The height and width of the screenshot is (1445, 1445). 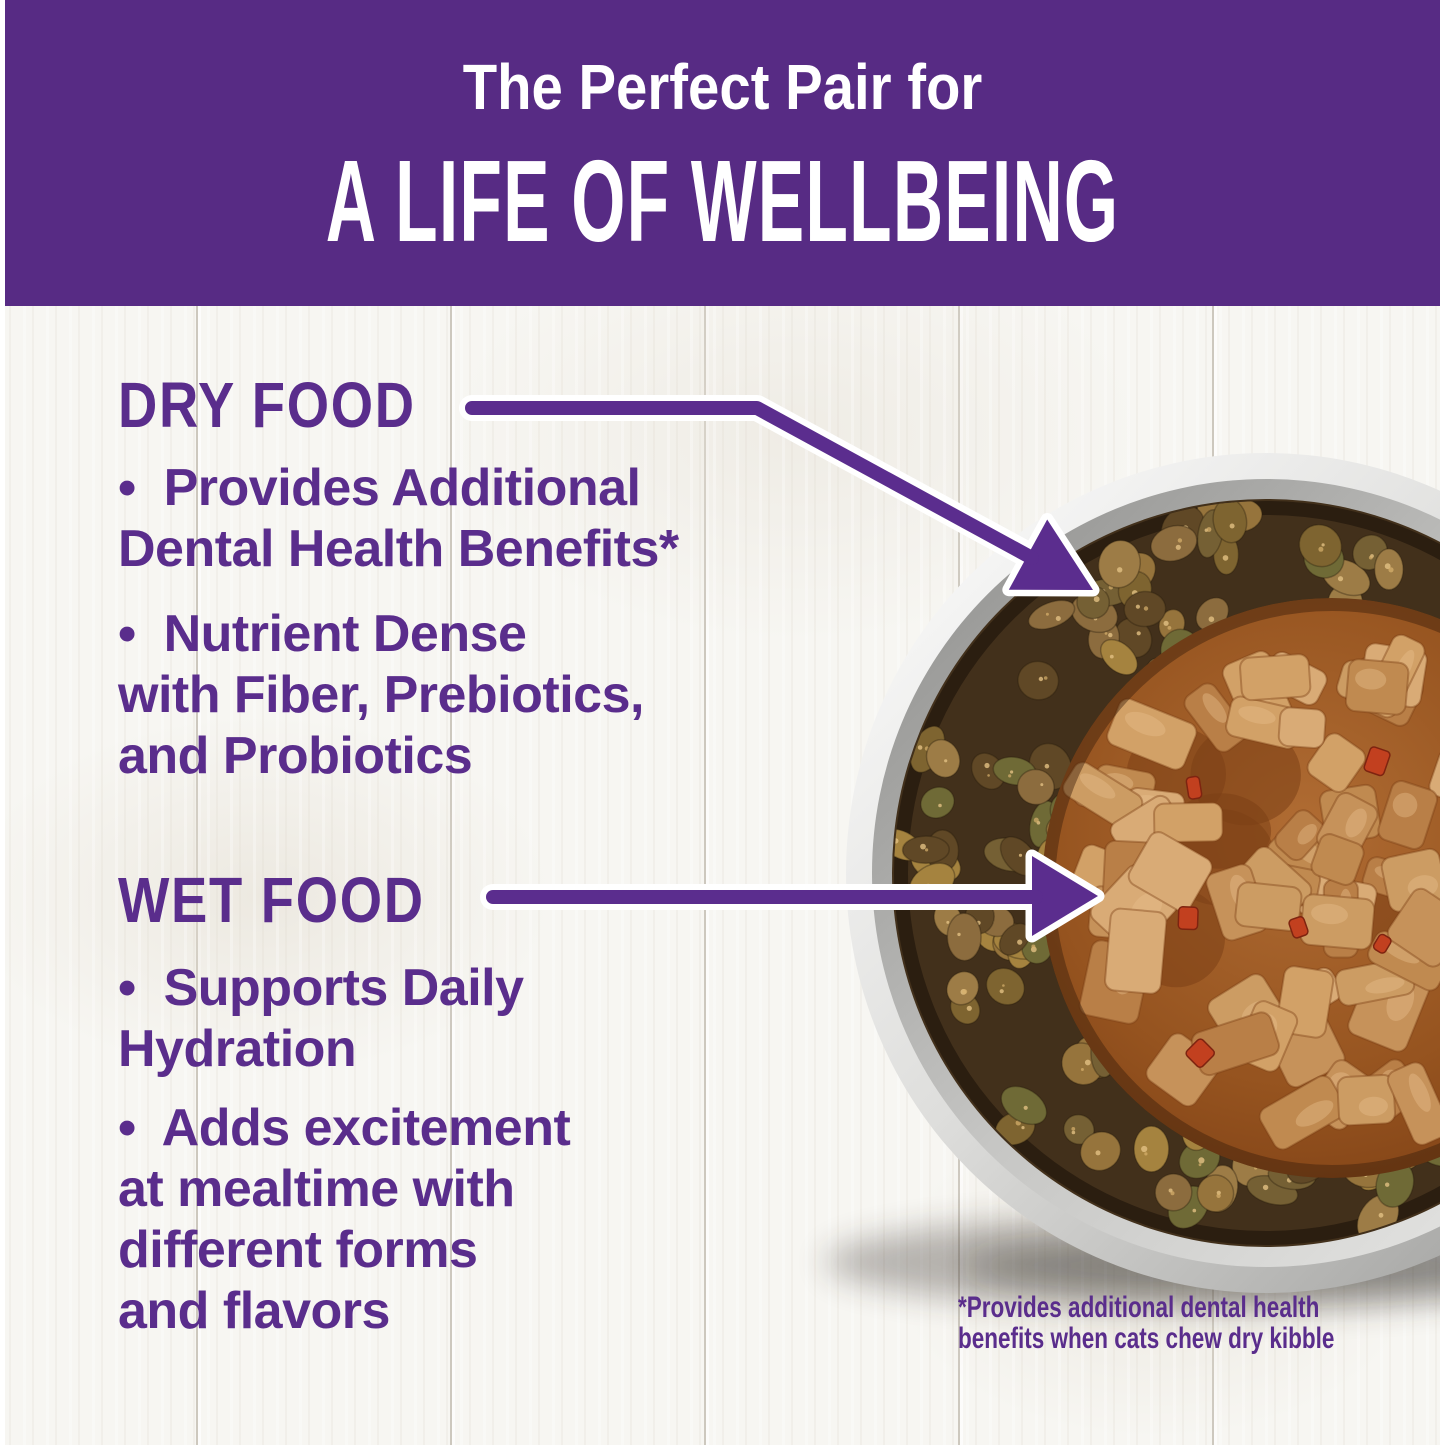 I want to click on left-margin, so click(x=2, y=722).